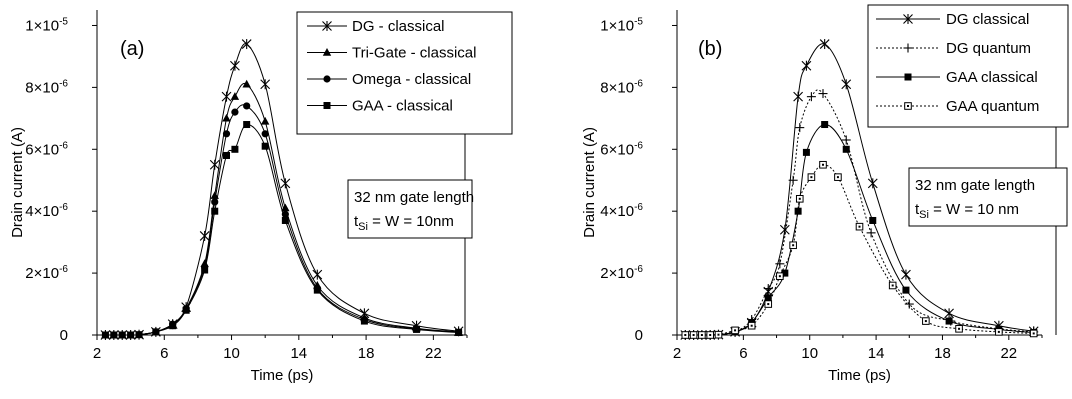 This screenshot has height=399, width=1072. Describe the element at coordinates (621, 211) in the screenshot. I see `y-tick-label: 4×10⁻⁶` at that location.